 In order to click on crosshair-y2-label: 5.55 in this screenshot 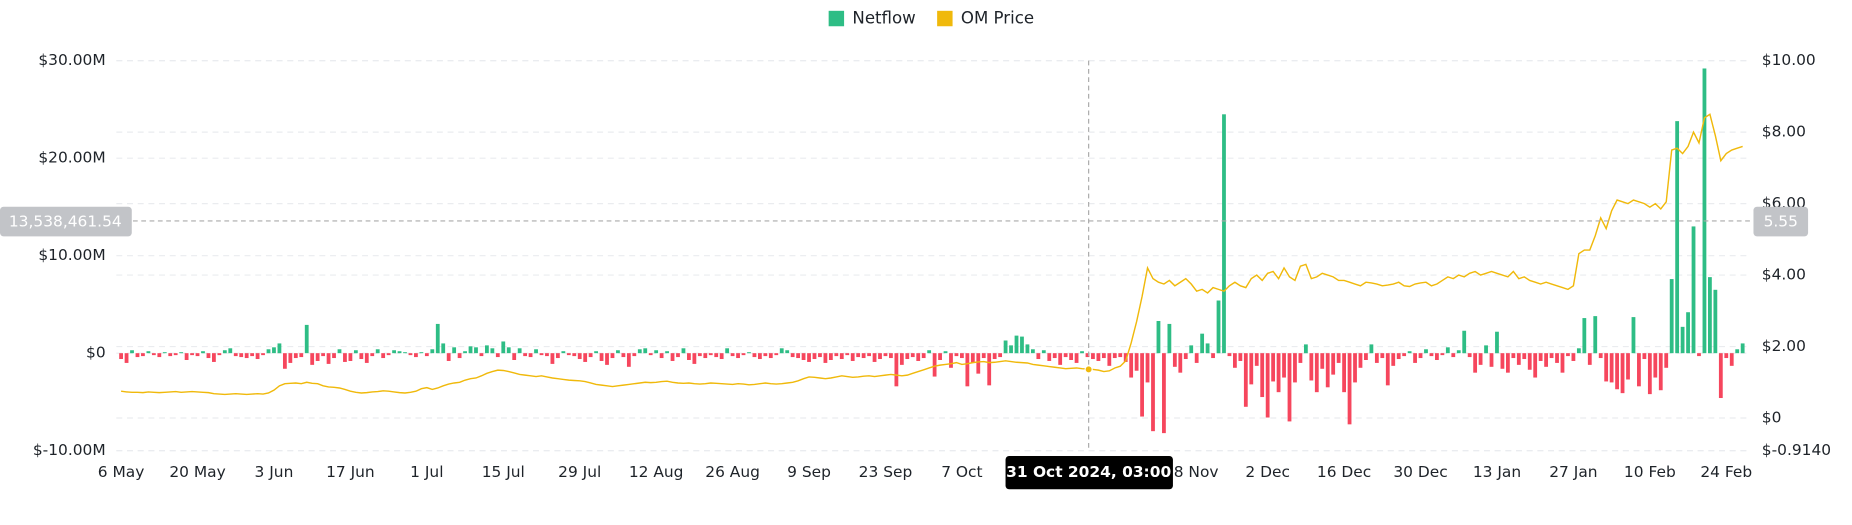, I will do `click(1781, 222)`.